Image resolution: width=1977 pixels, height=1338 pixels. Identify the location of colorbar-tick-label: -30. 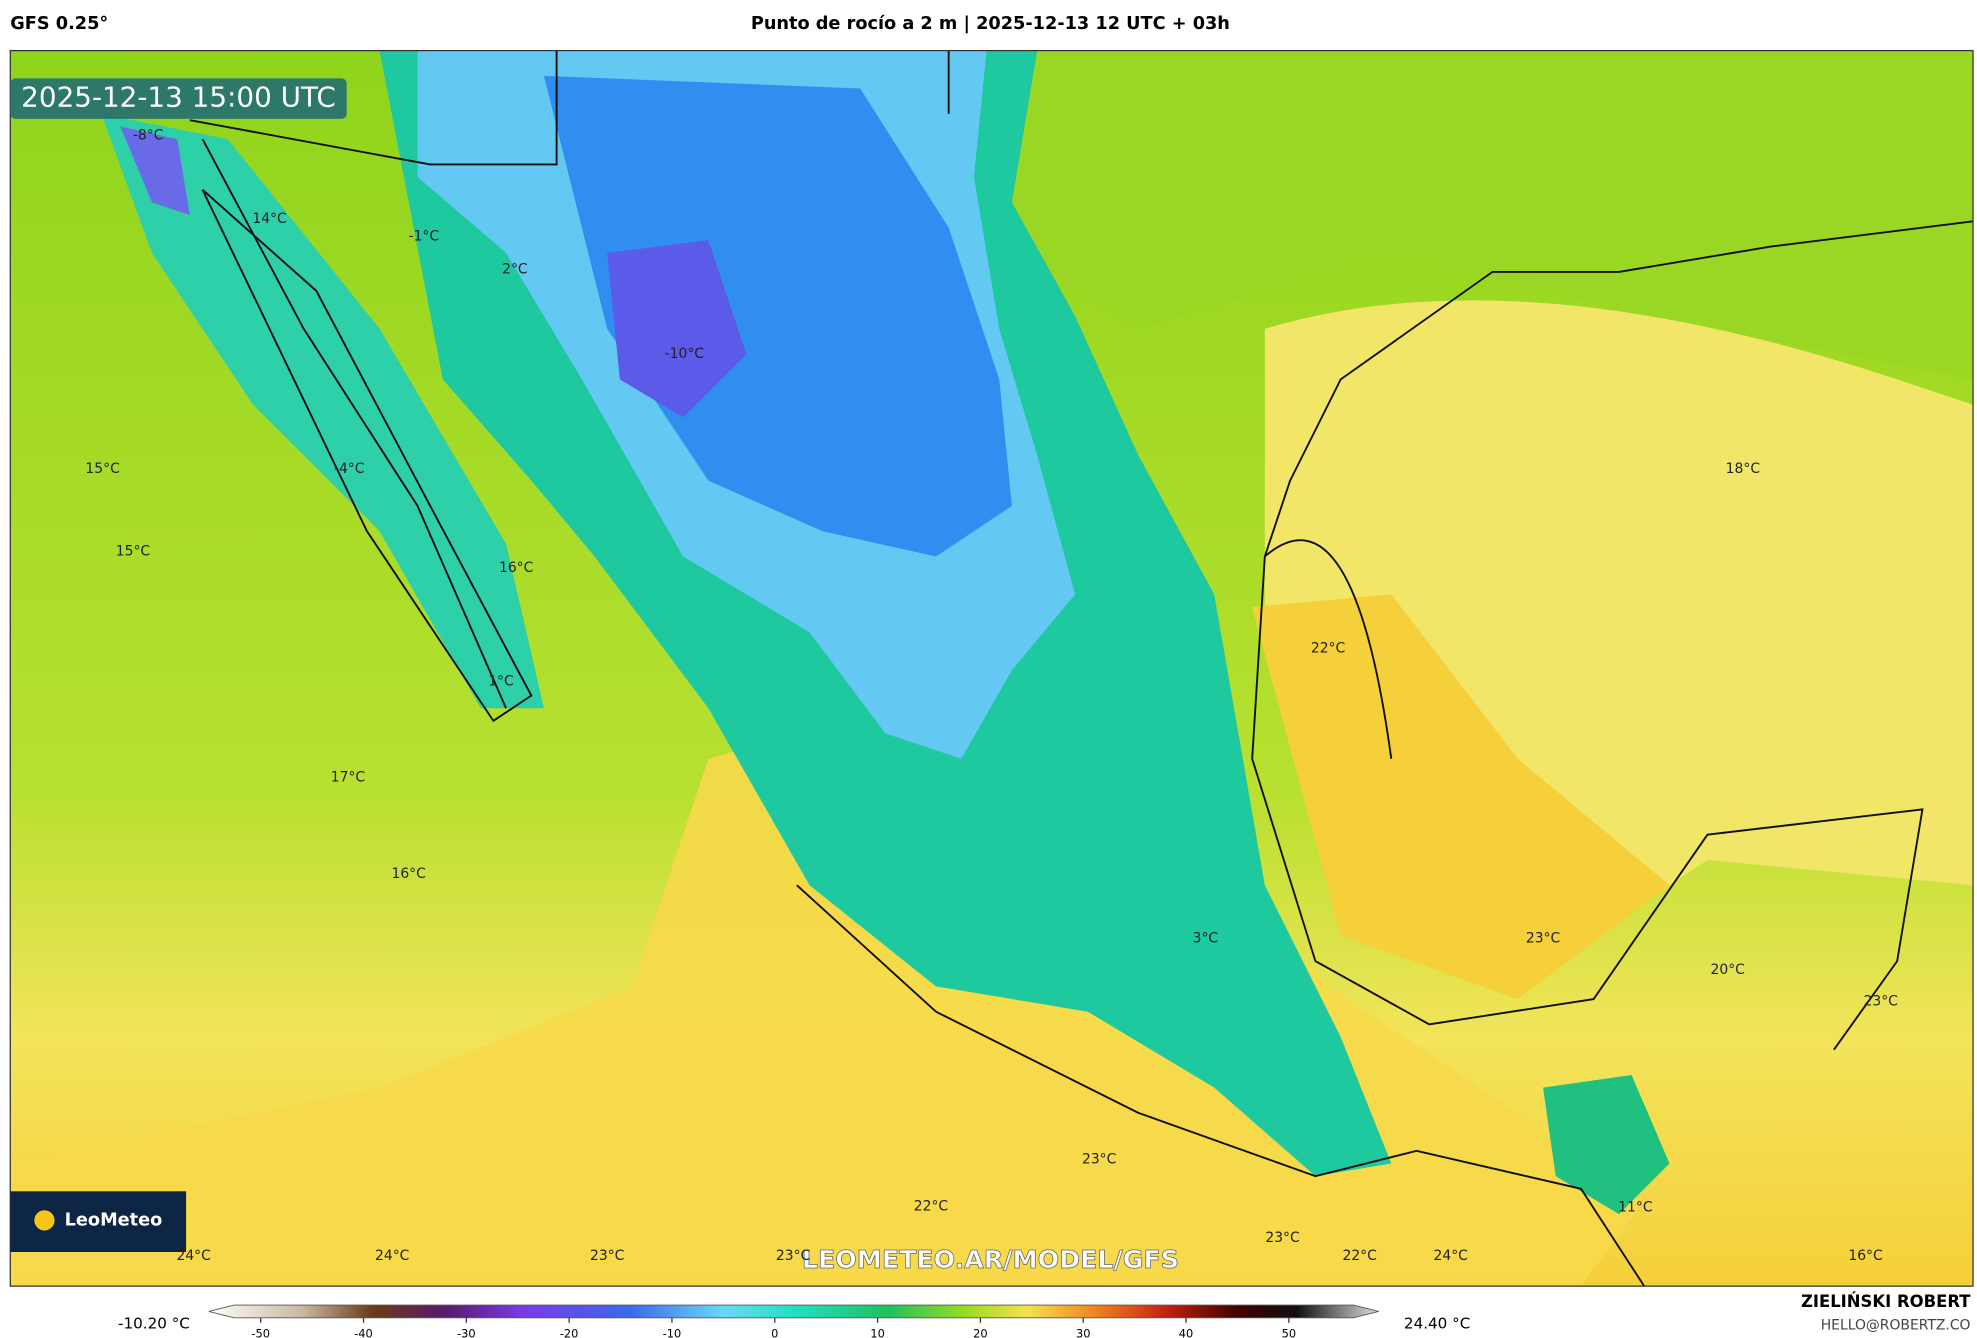
(466, 1332).